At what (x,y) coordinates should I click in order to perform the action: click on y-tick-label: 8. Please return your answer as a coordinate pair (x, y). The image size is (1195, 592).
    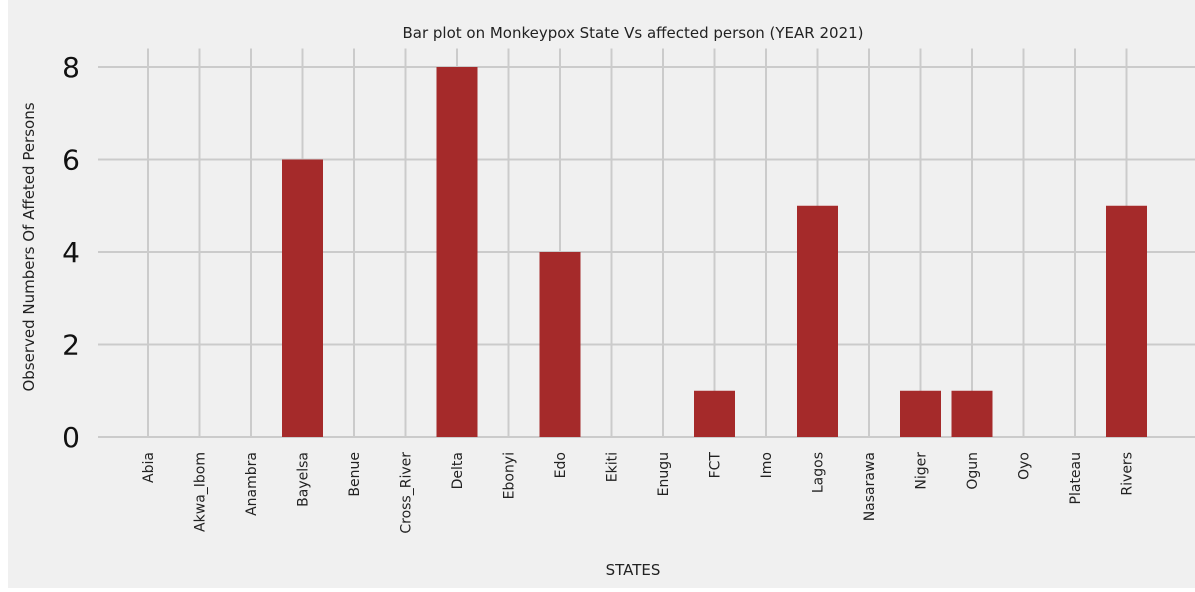
    Looking at the image, I should click on (71, 67).